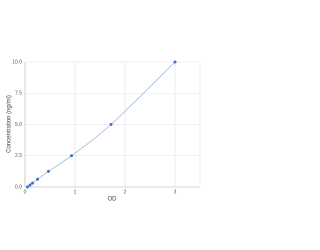 This screenshot has width=320, height=250. What do you see at coordinates (17, 62) in the screenshot?
I see `y-tick-label: 10.0` at bounding box center [17, 62].